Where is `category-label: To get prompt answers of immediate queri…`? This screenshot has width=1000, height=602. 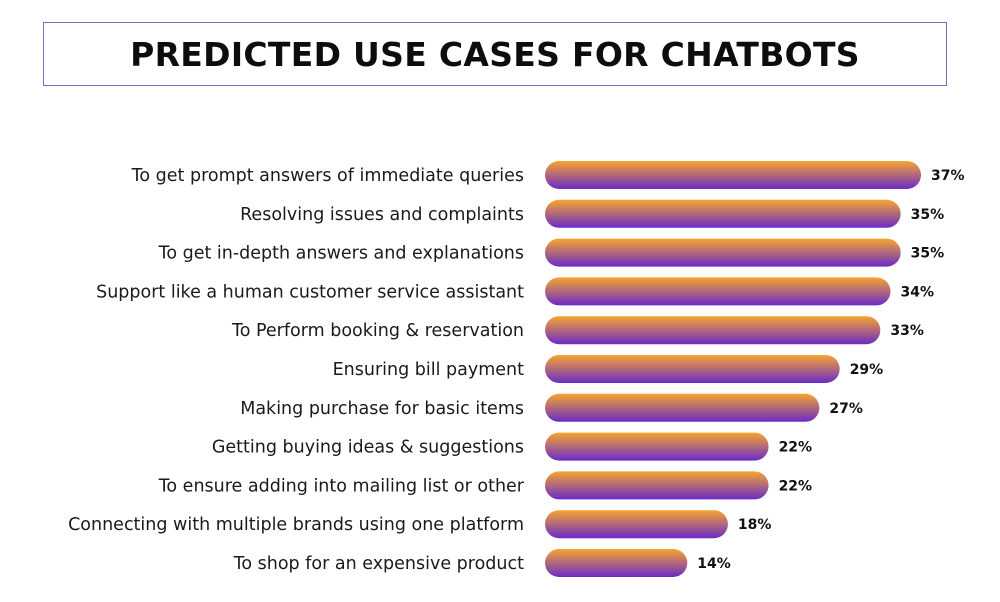
category-label: To get prompt answers of immediate queri… is located at coordinates (327, 176).